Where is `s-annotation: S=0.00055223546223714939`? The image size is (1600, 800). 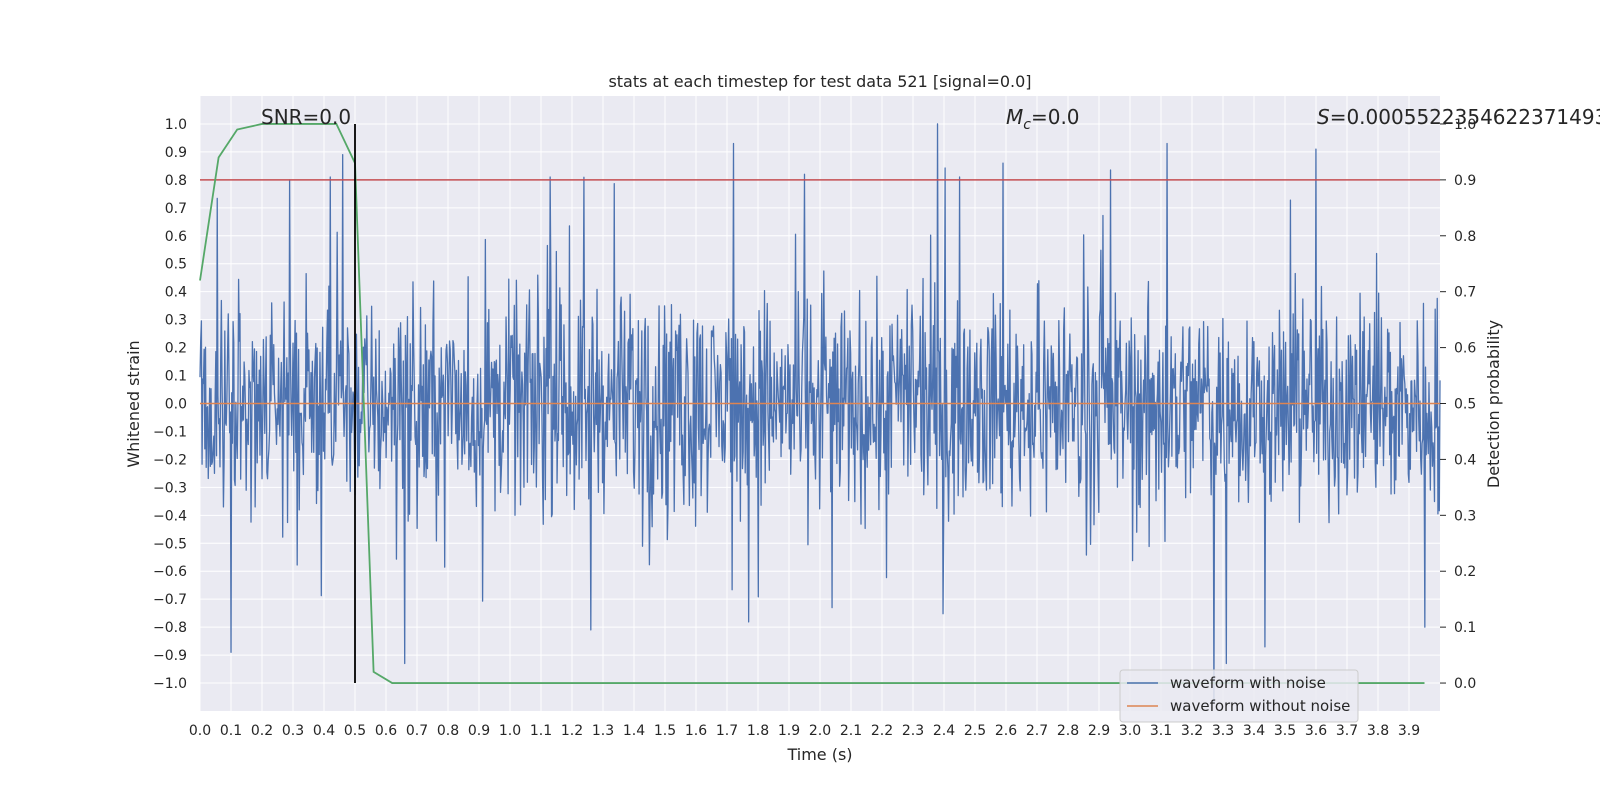
s-annotation: S=0.00055223546223714939 is located at coordinates (1458, 117).